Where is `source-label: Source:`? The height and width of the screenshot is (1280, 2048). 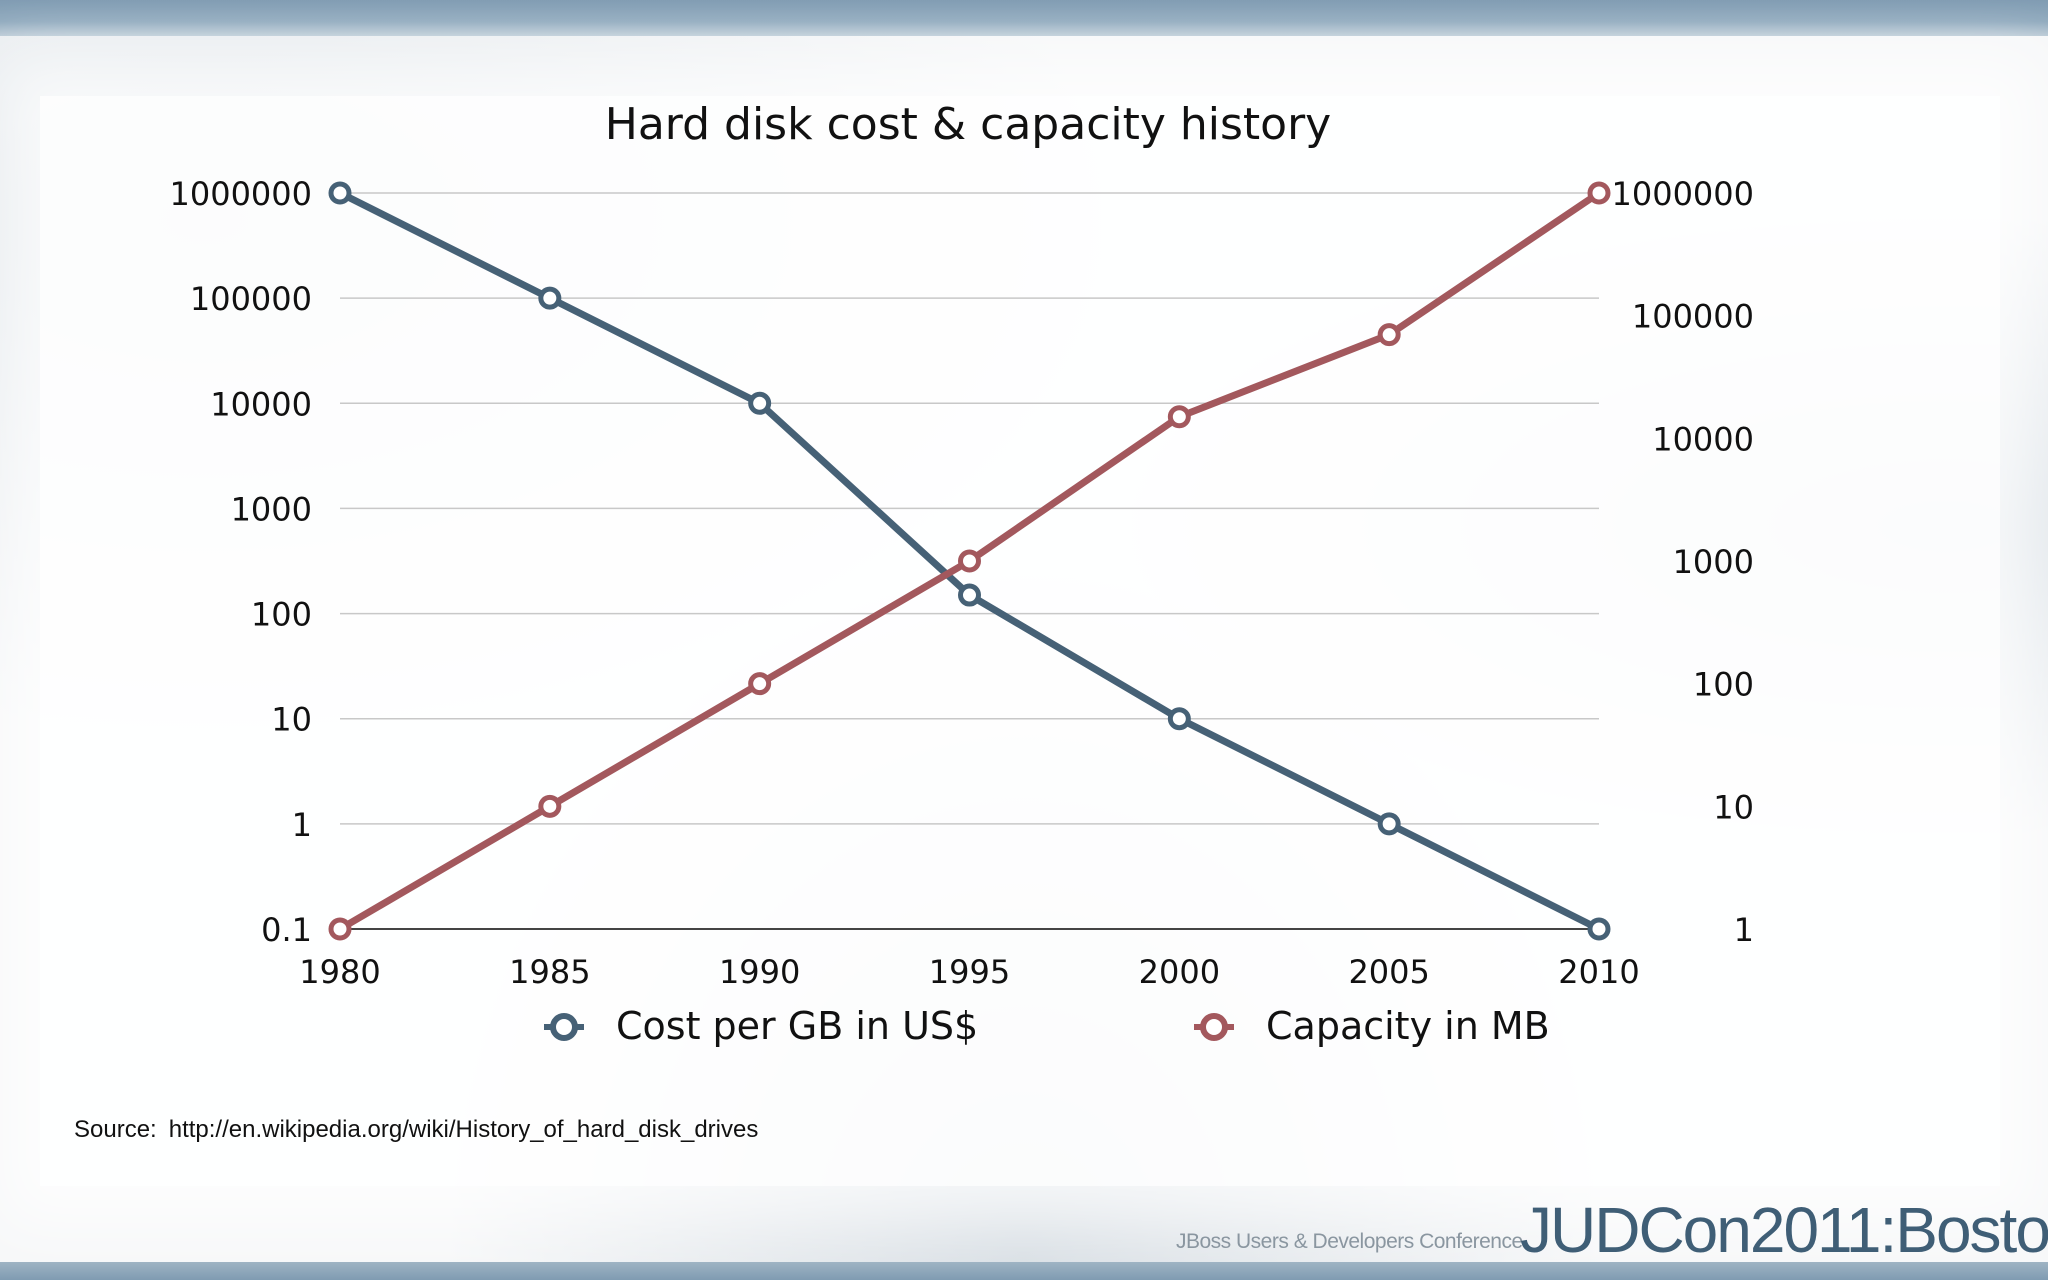
source-label: Source: is located at coordinates (115, 1129).